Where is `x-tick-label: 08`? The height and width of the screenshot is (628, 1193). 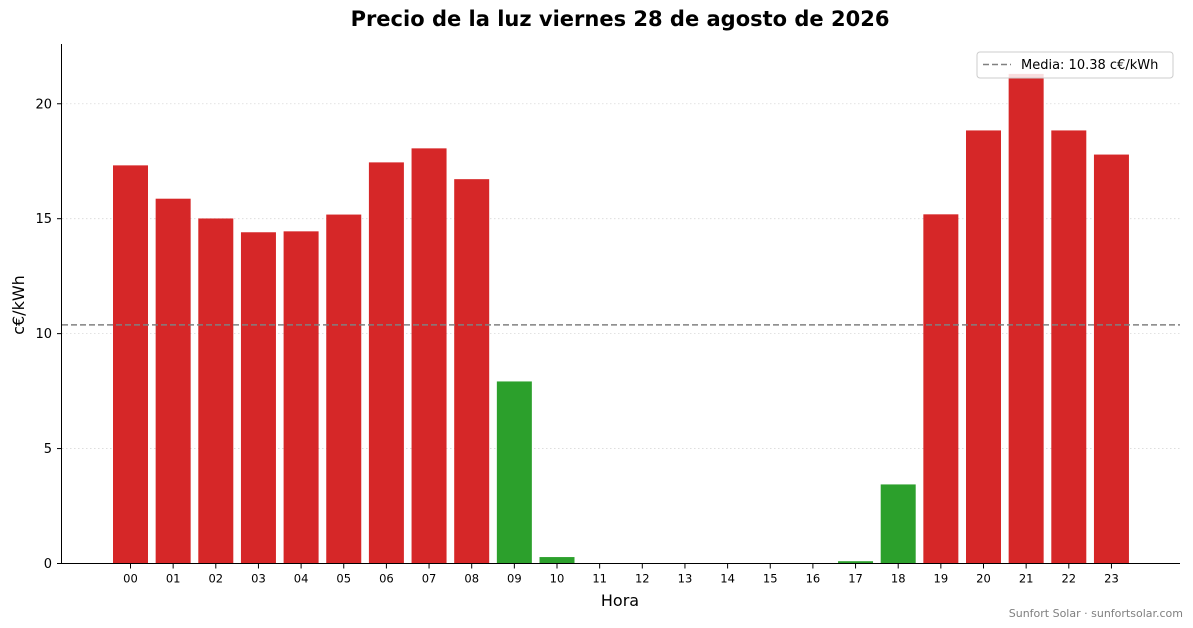 x-tick-label: 08 is located at coordinates (471, 579).